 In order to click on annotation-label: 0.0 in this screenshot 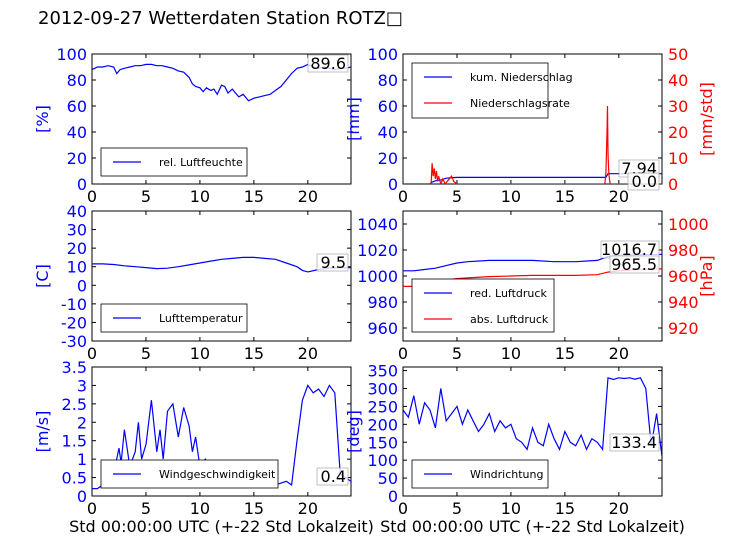, I will do `click(644, 181)`.